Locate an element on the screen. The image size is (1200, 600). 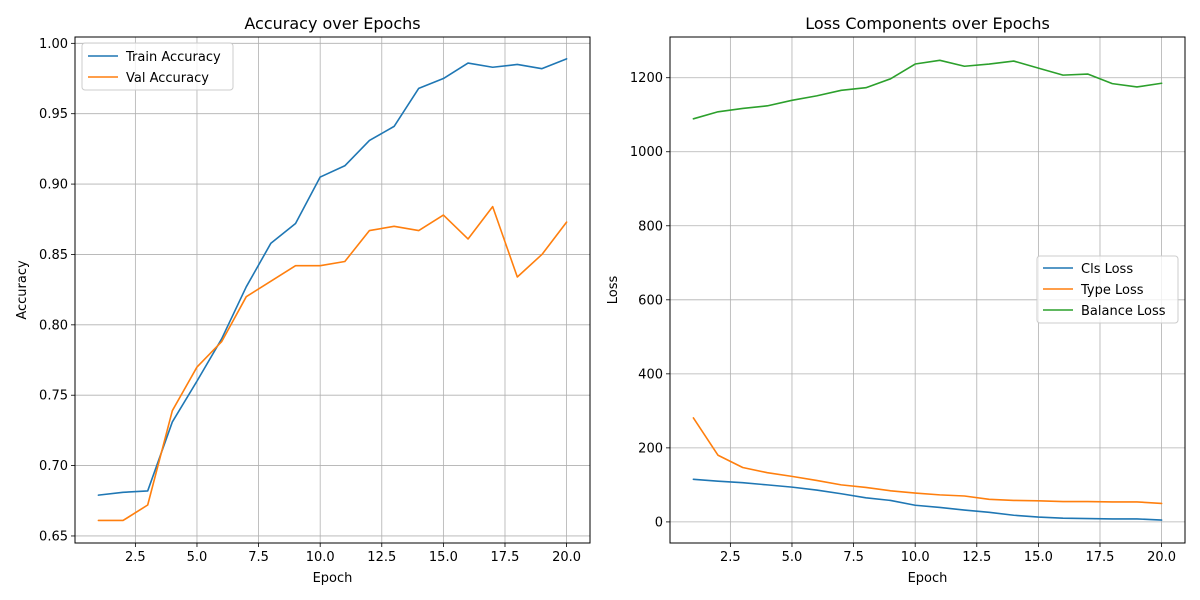
legend: Train Accuracy Val Accuracy is located at coordinates (157, 66).